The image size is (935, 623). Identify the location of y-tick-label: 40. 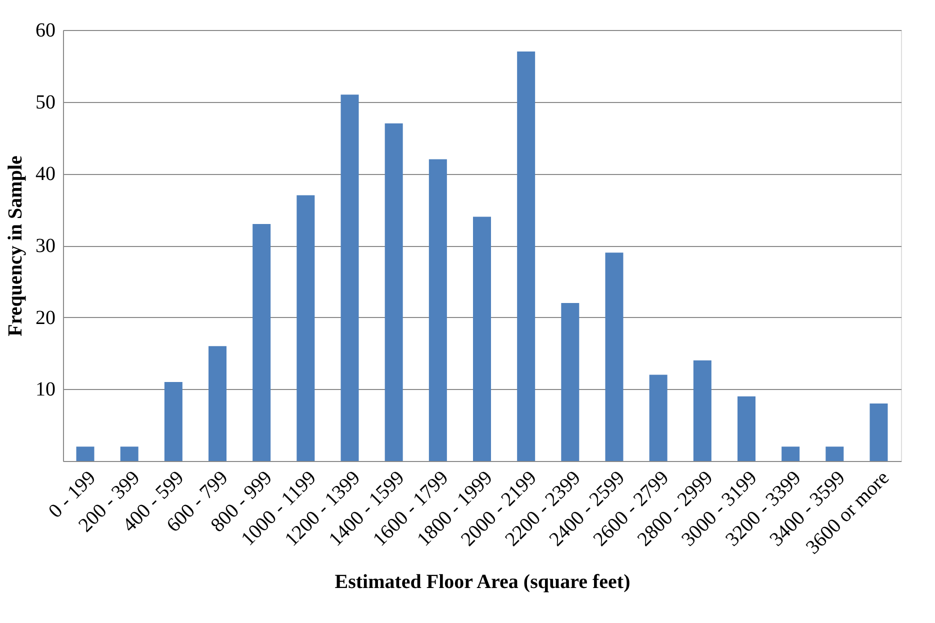
(46, 174).